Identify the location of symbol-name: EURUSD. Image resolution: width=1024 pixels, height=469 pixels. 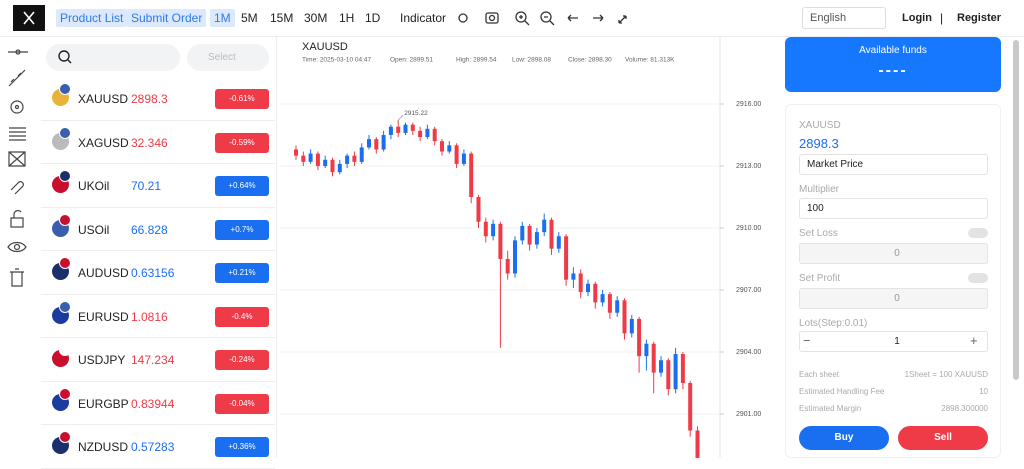
(103, 316).